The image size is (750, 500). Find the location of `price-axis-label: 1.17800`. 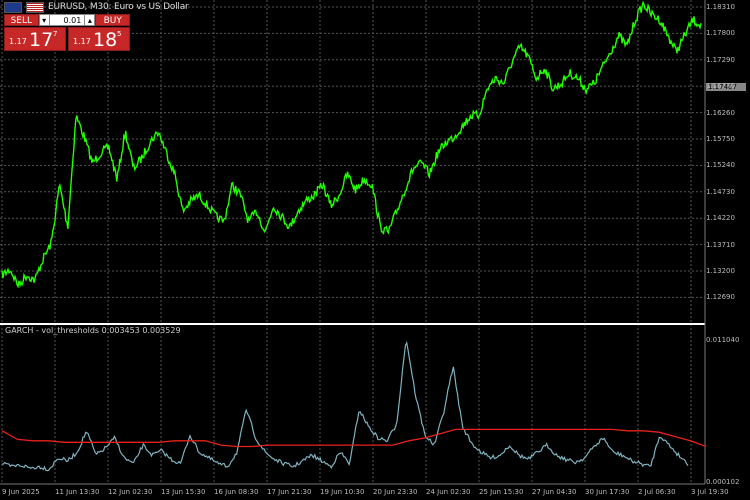

price-axis-label: 1.17800 is located at coordinates (720, 33).